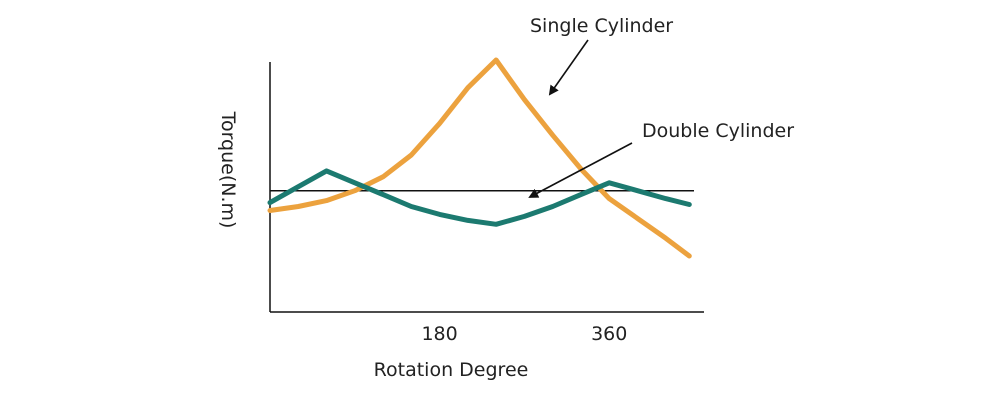  What do you see at coordinates (609, 334) in the screenshot?
I see `x-tick-label: 360` at bounding box center [609, 334].